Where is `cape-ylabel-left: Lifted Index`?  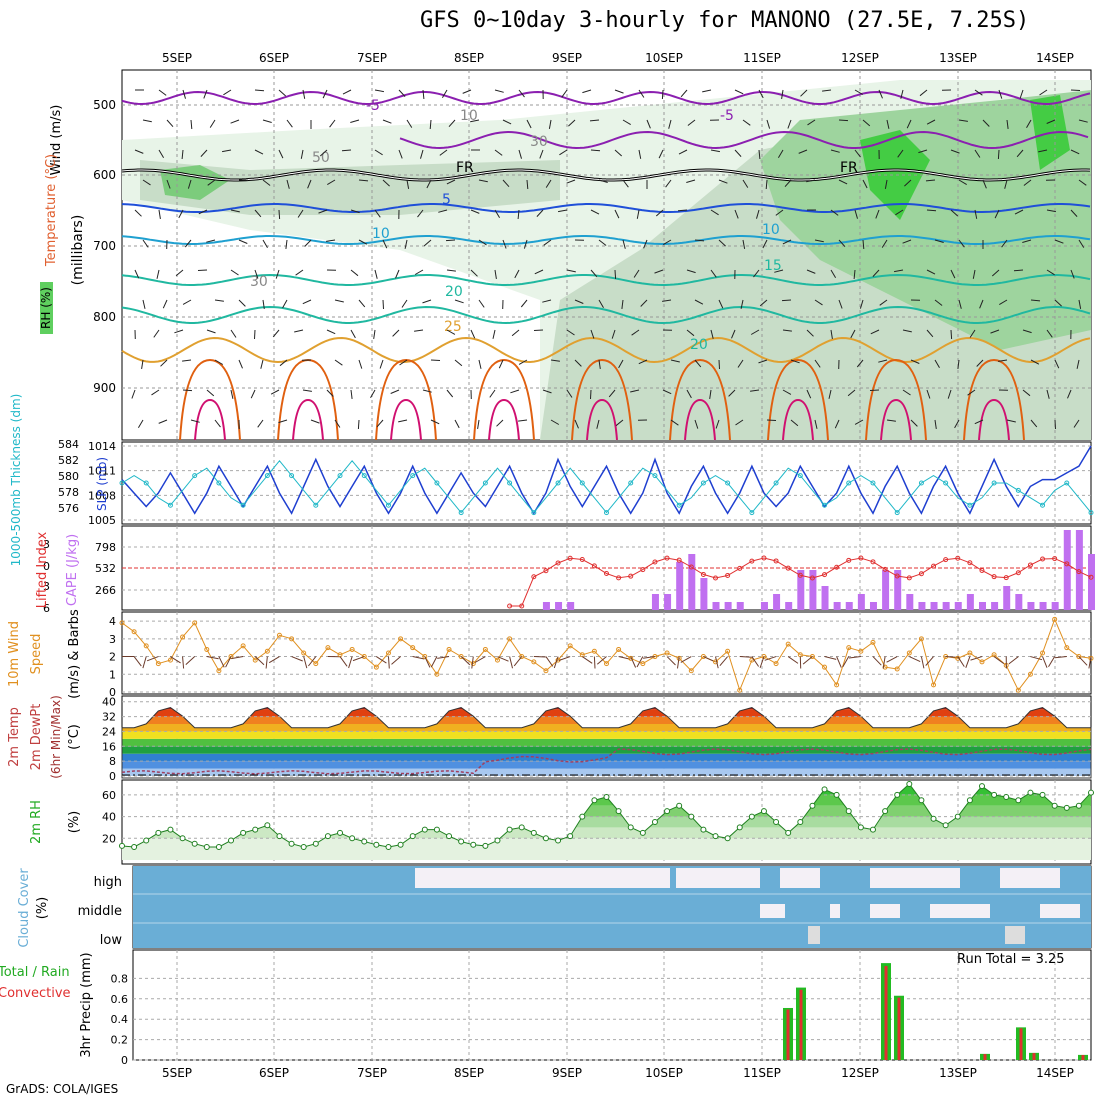
cape-ylabel-left: Lifted Index is located at coordinates (42, 569).